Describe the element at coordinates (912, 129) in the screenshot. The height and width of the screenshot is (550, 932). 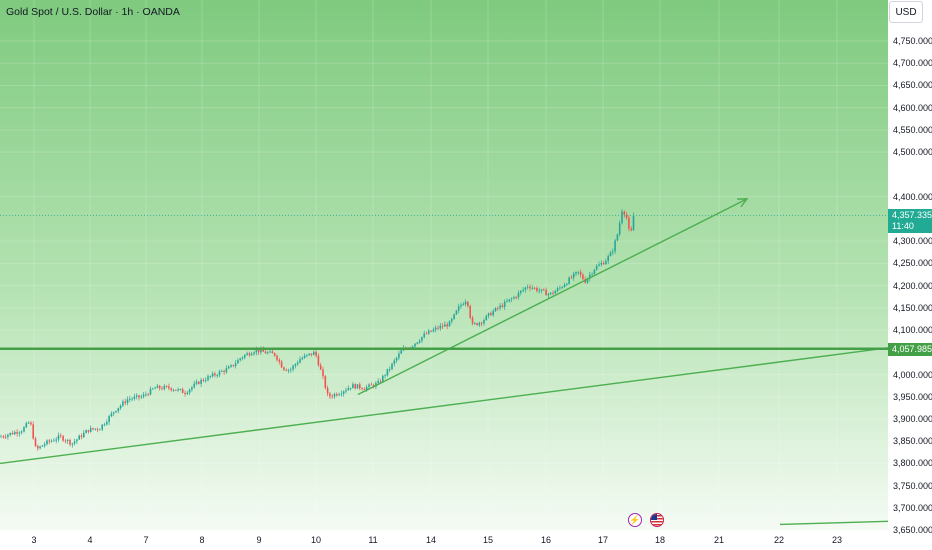
I see `price-tick-label: 4,550.000` at that location.